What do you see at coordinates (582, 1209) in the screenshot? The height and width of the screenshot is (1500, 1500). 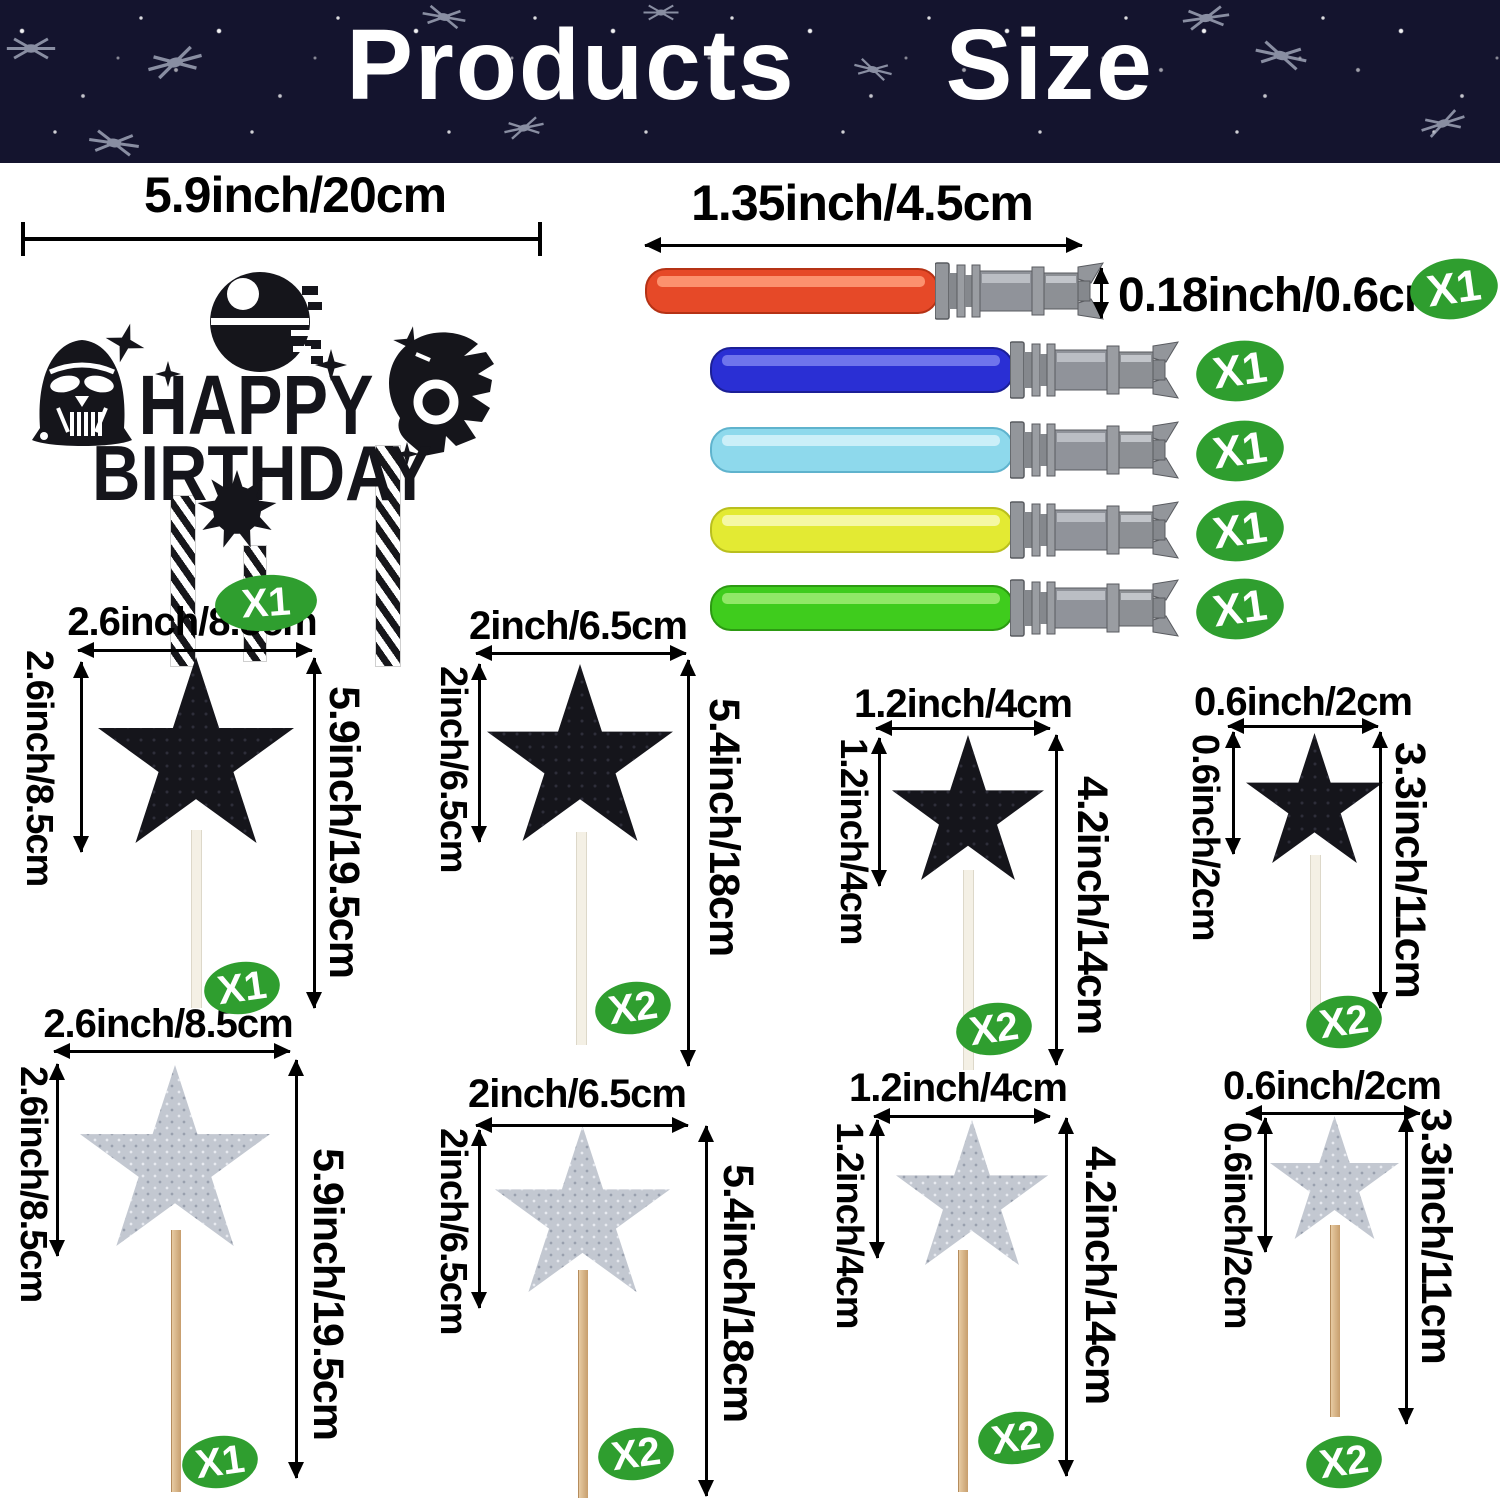 I see `star-topper-silver-medium` at bounding box center [582, 1209].